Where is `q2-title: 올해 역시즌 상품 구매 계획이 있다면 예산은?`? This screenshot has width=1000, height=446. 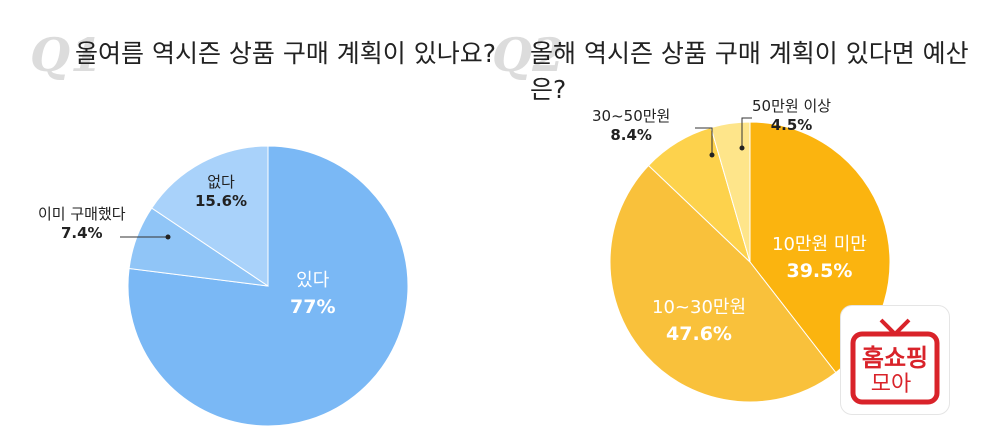
q2-title: 올해 역시즌 상품 구매 계획이 있다면 예산은? is located at coordinates (749, 71).